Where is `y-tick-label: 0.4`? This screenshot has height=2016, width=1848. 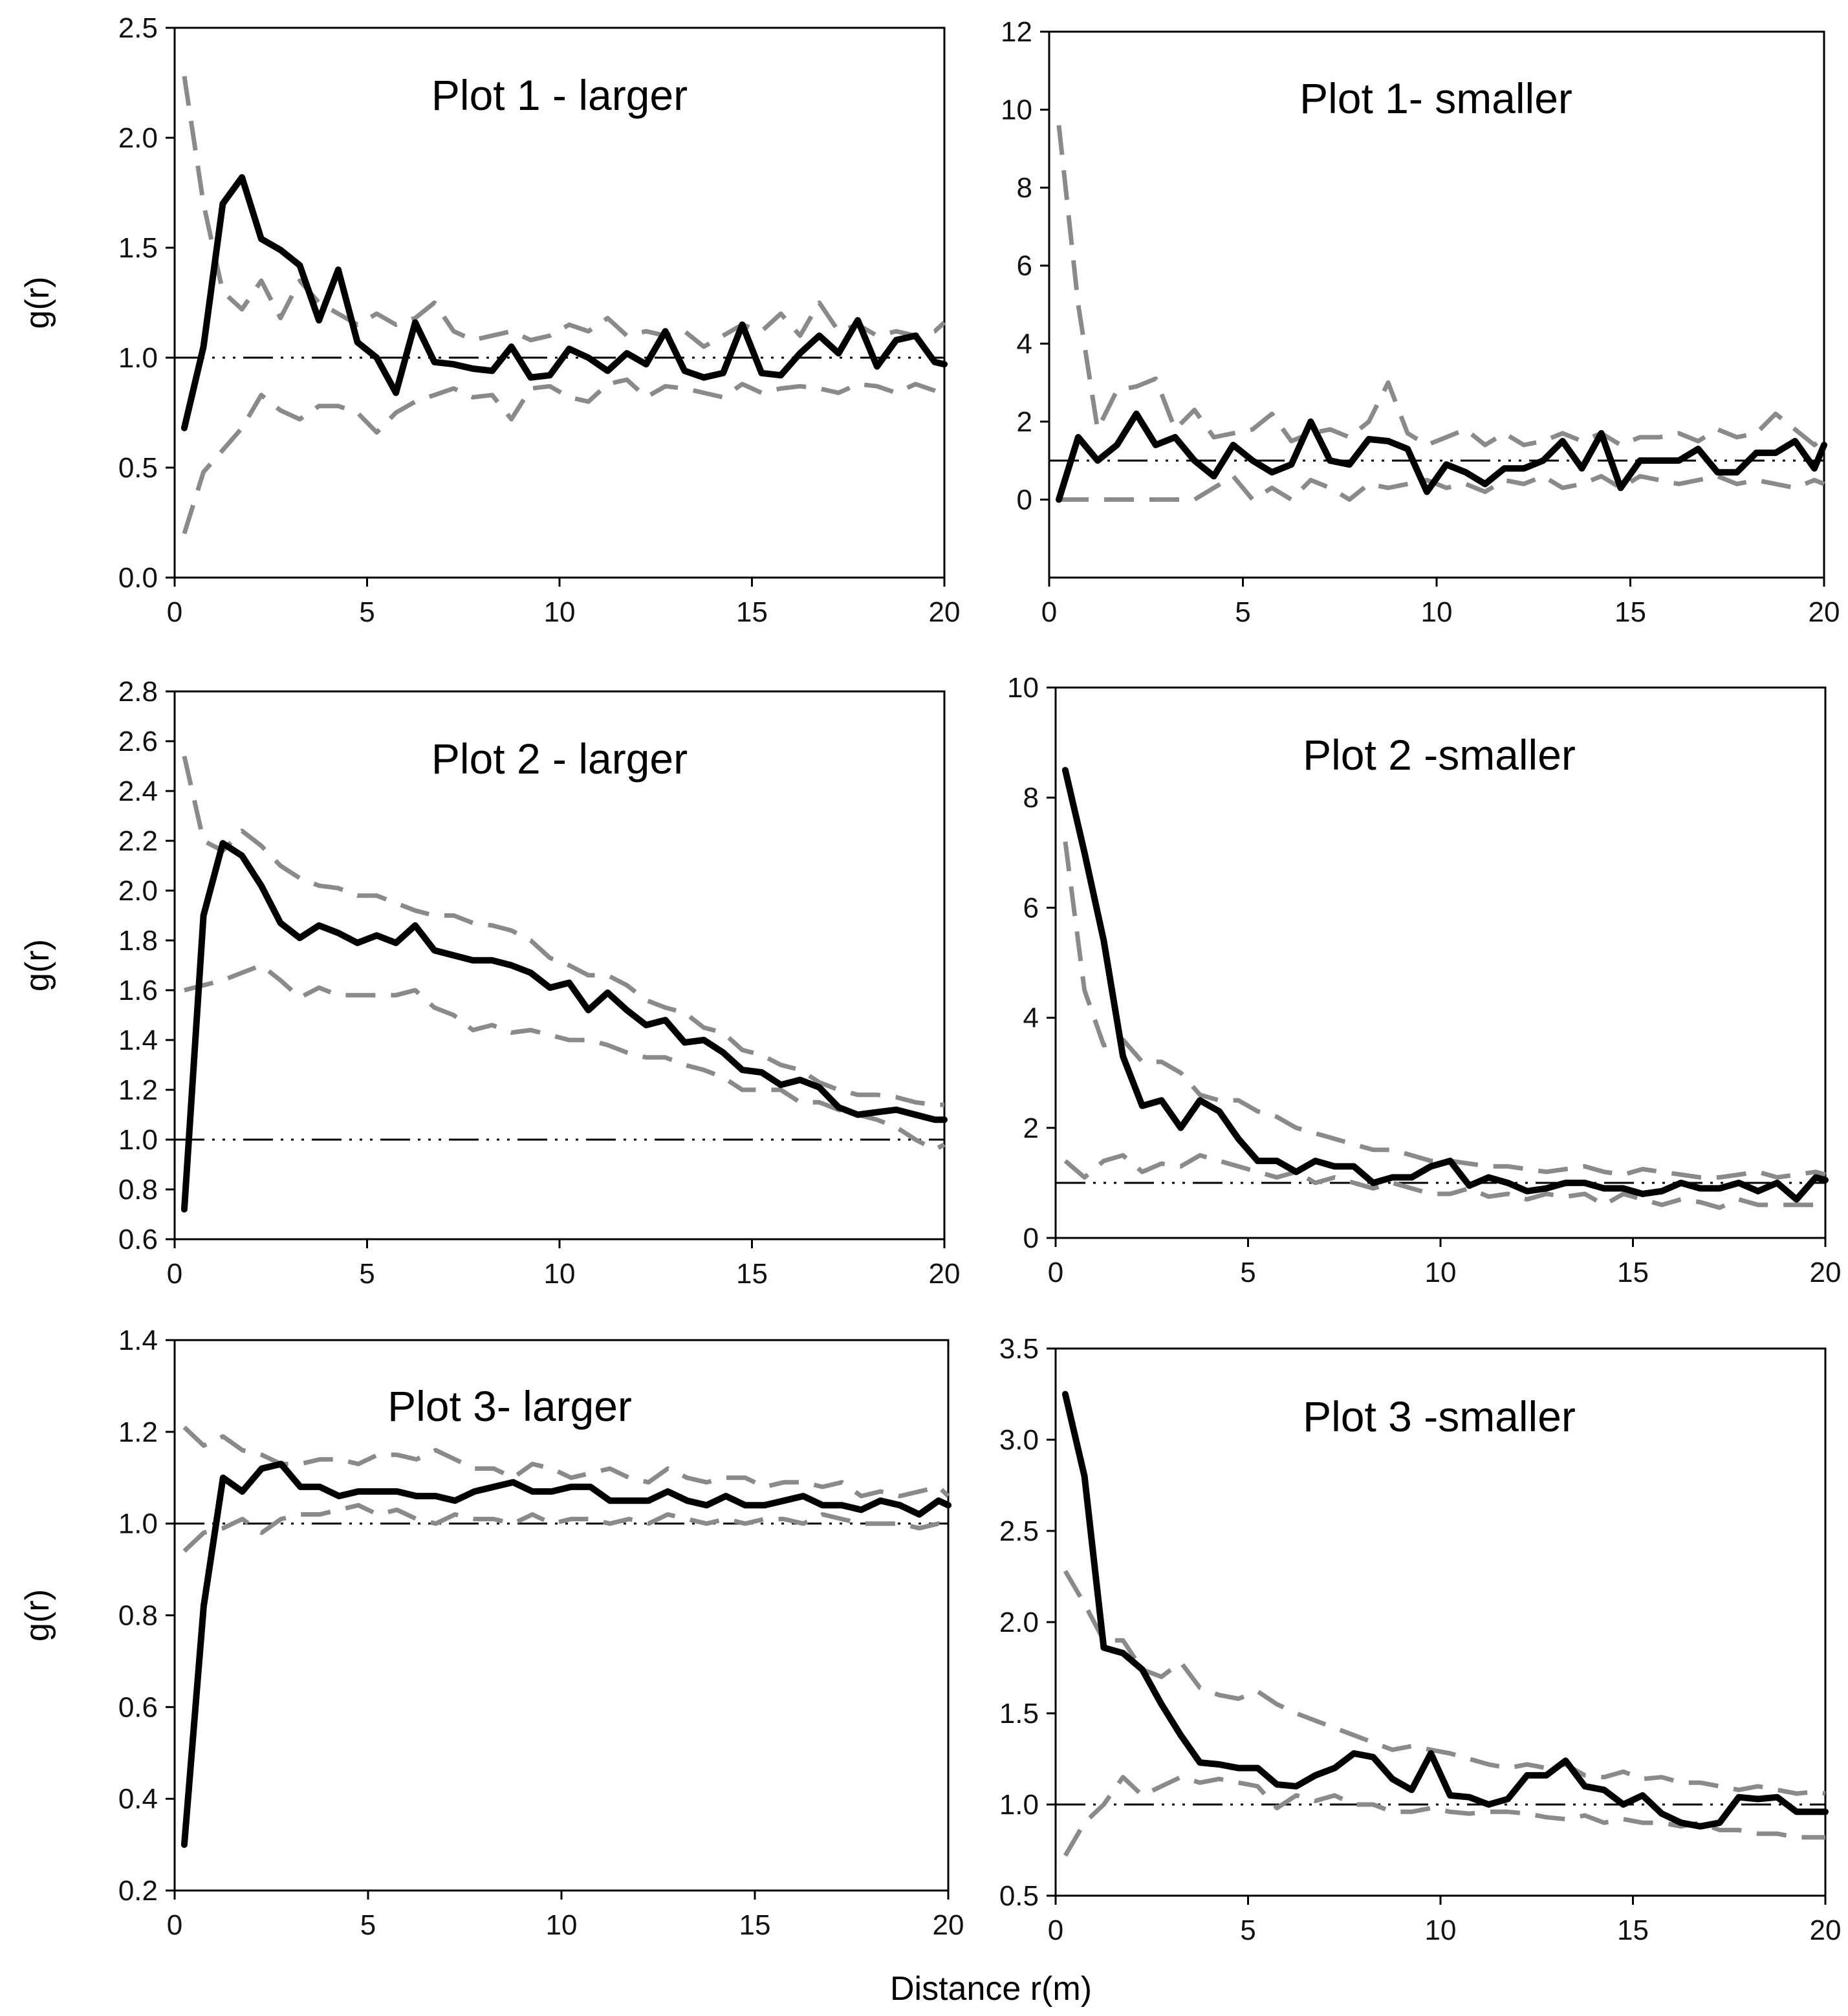
y-tick-label: 0.4 is located at coordinates (138, 1799).